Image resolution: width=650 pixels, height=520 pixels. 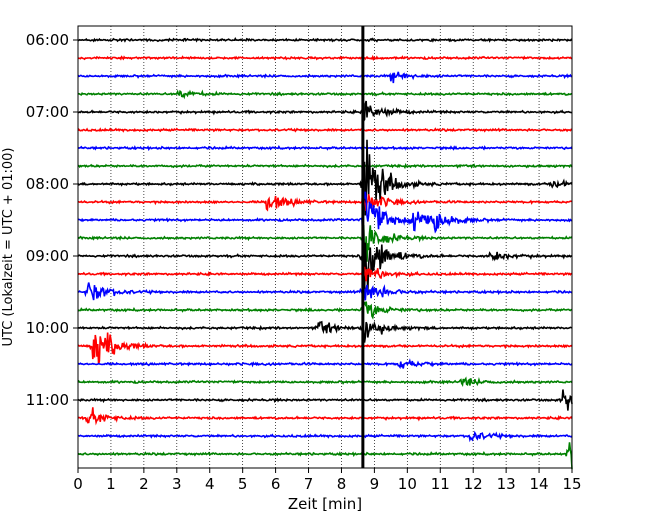 What do you see at coordinates (407, 484) in the screenshot?
I see `x-tick-label: 10` at bounding box center [407, 484].